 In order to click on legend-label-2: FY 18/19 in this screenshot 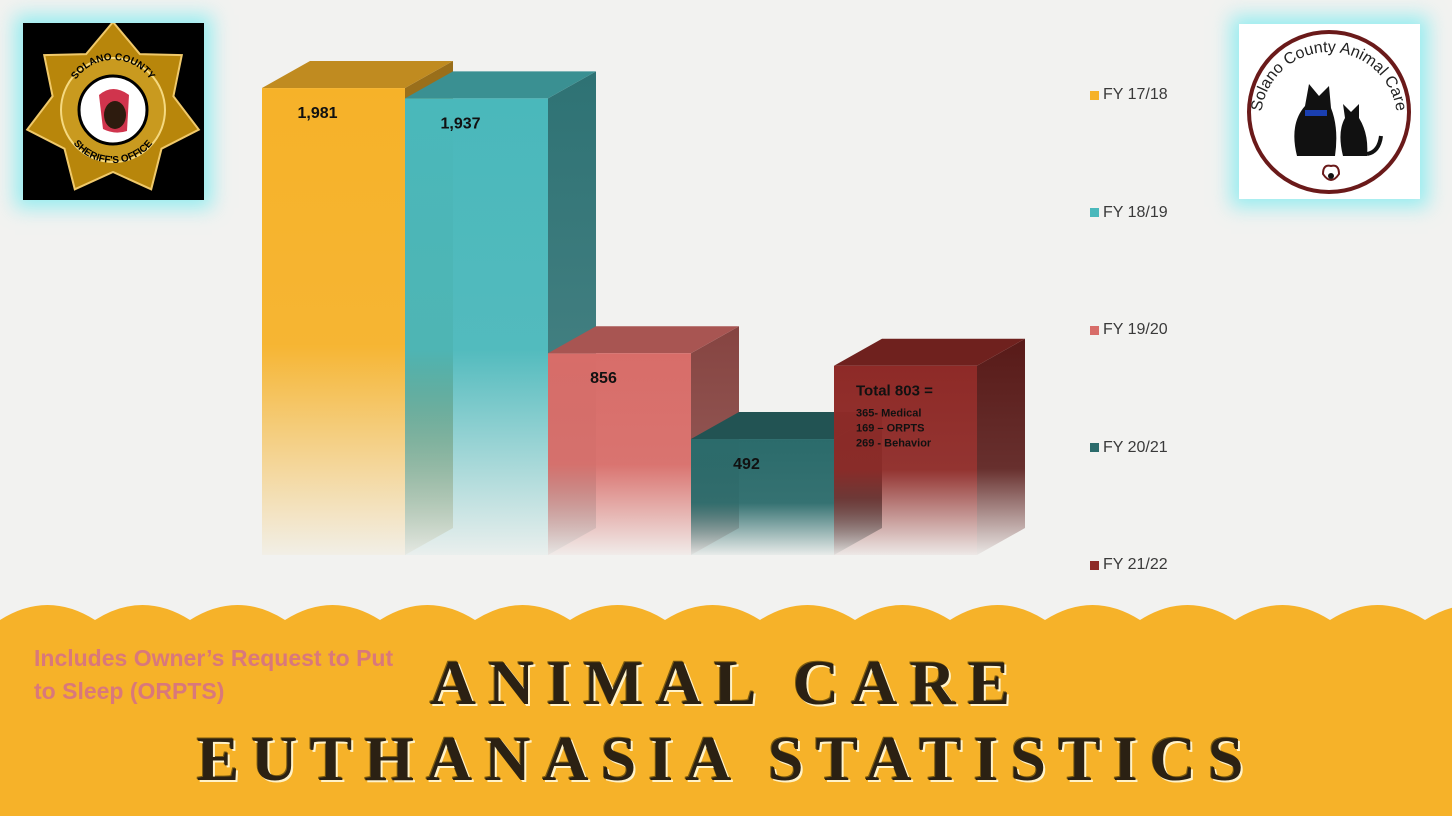, I will do `click(1135, 212)`.